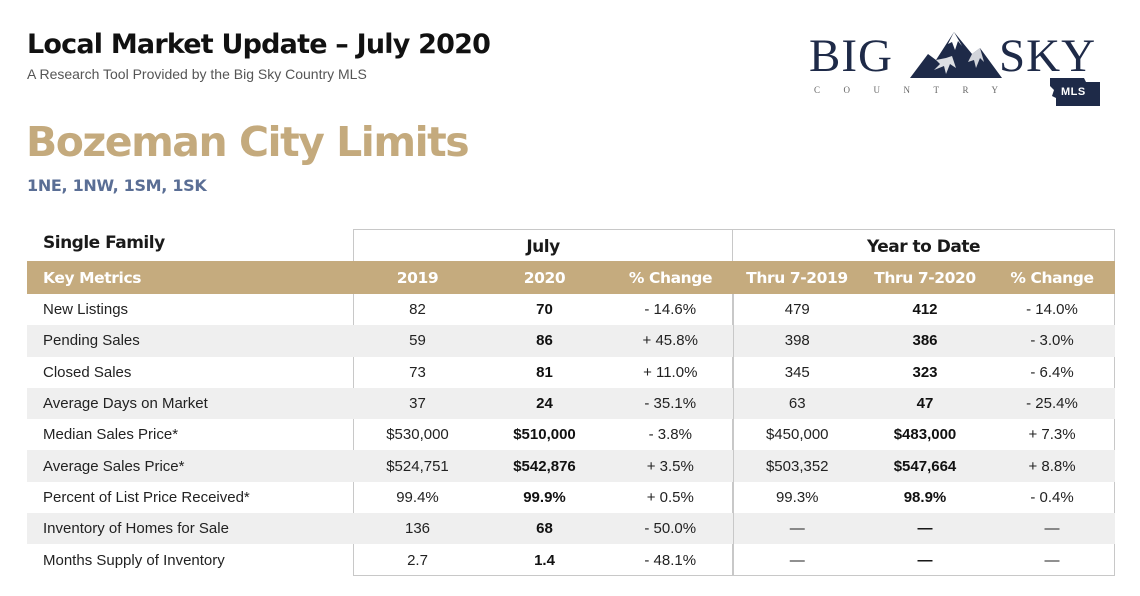 The width and height of the screenshot is (1140, 596). I want to click on july-2019-value: 99.4%, so click(417, 497).